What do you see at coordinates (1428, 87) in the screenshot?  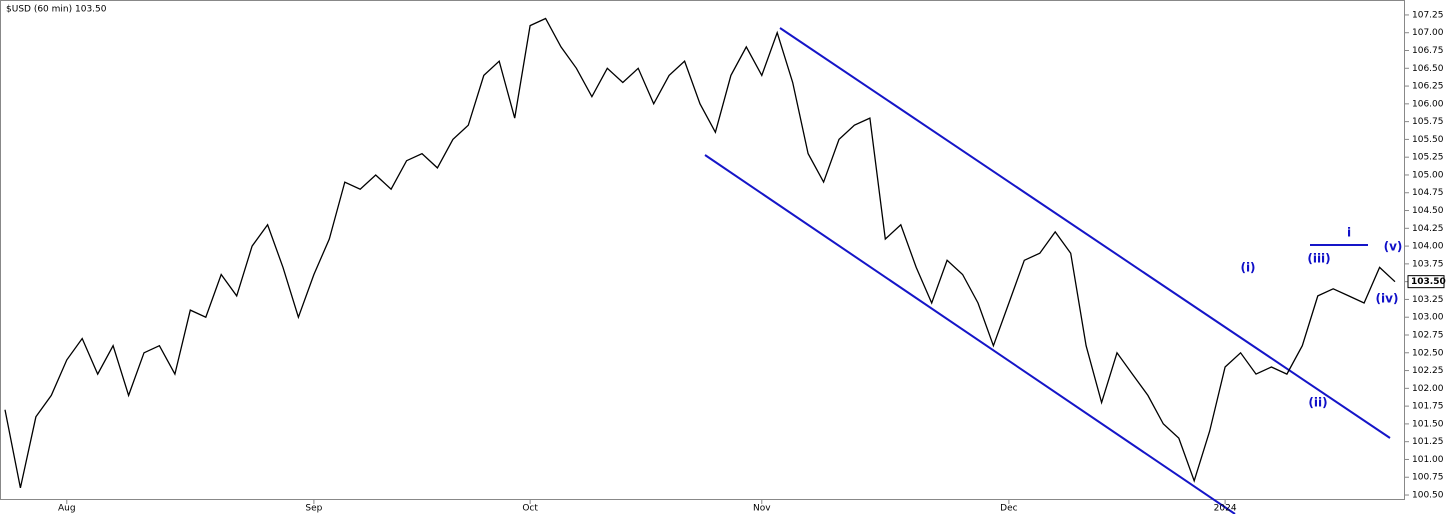 I see `y-tick-label: 106.25` at bounding box center [1428, 87].